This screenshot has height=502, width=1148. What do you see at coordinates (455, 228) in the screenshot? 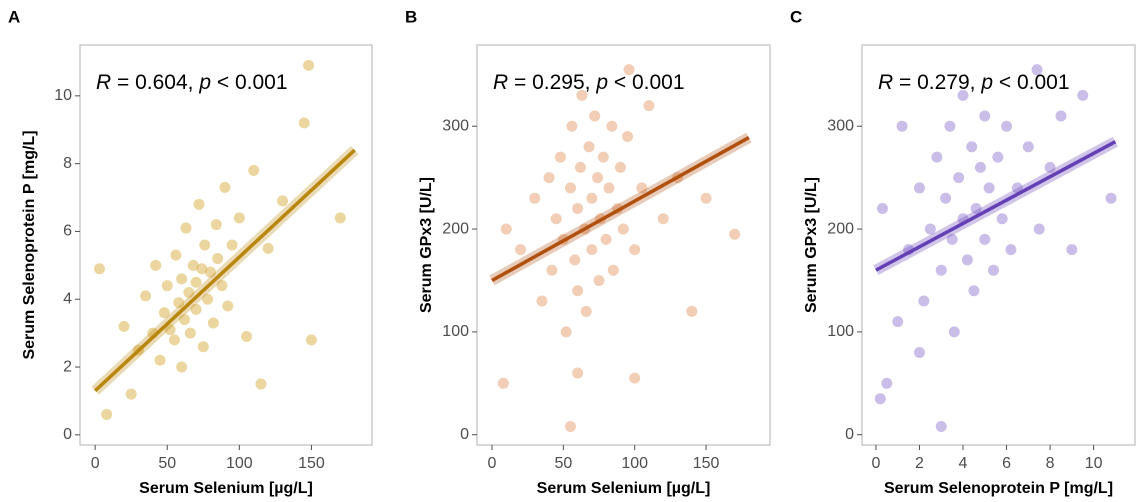
I see `y-tick-label: 200` at bounding box center [455, 228].